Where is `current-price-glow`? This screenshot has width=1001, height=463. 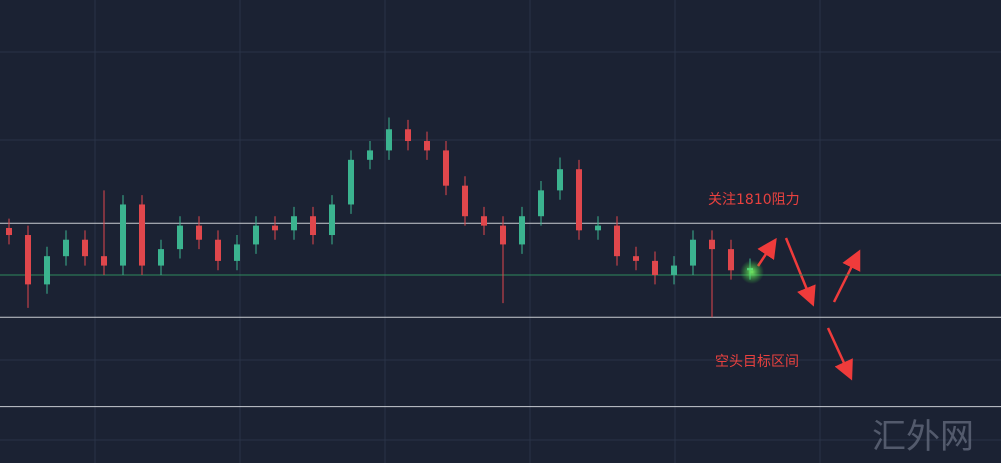
current-price-glow is located at coordinates (752, 272).